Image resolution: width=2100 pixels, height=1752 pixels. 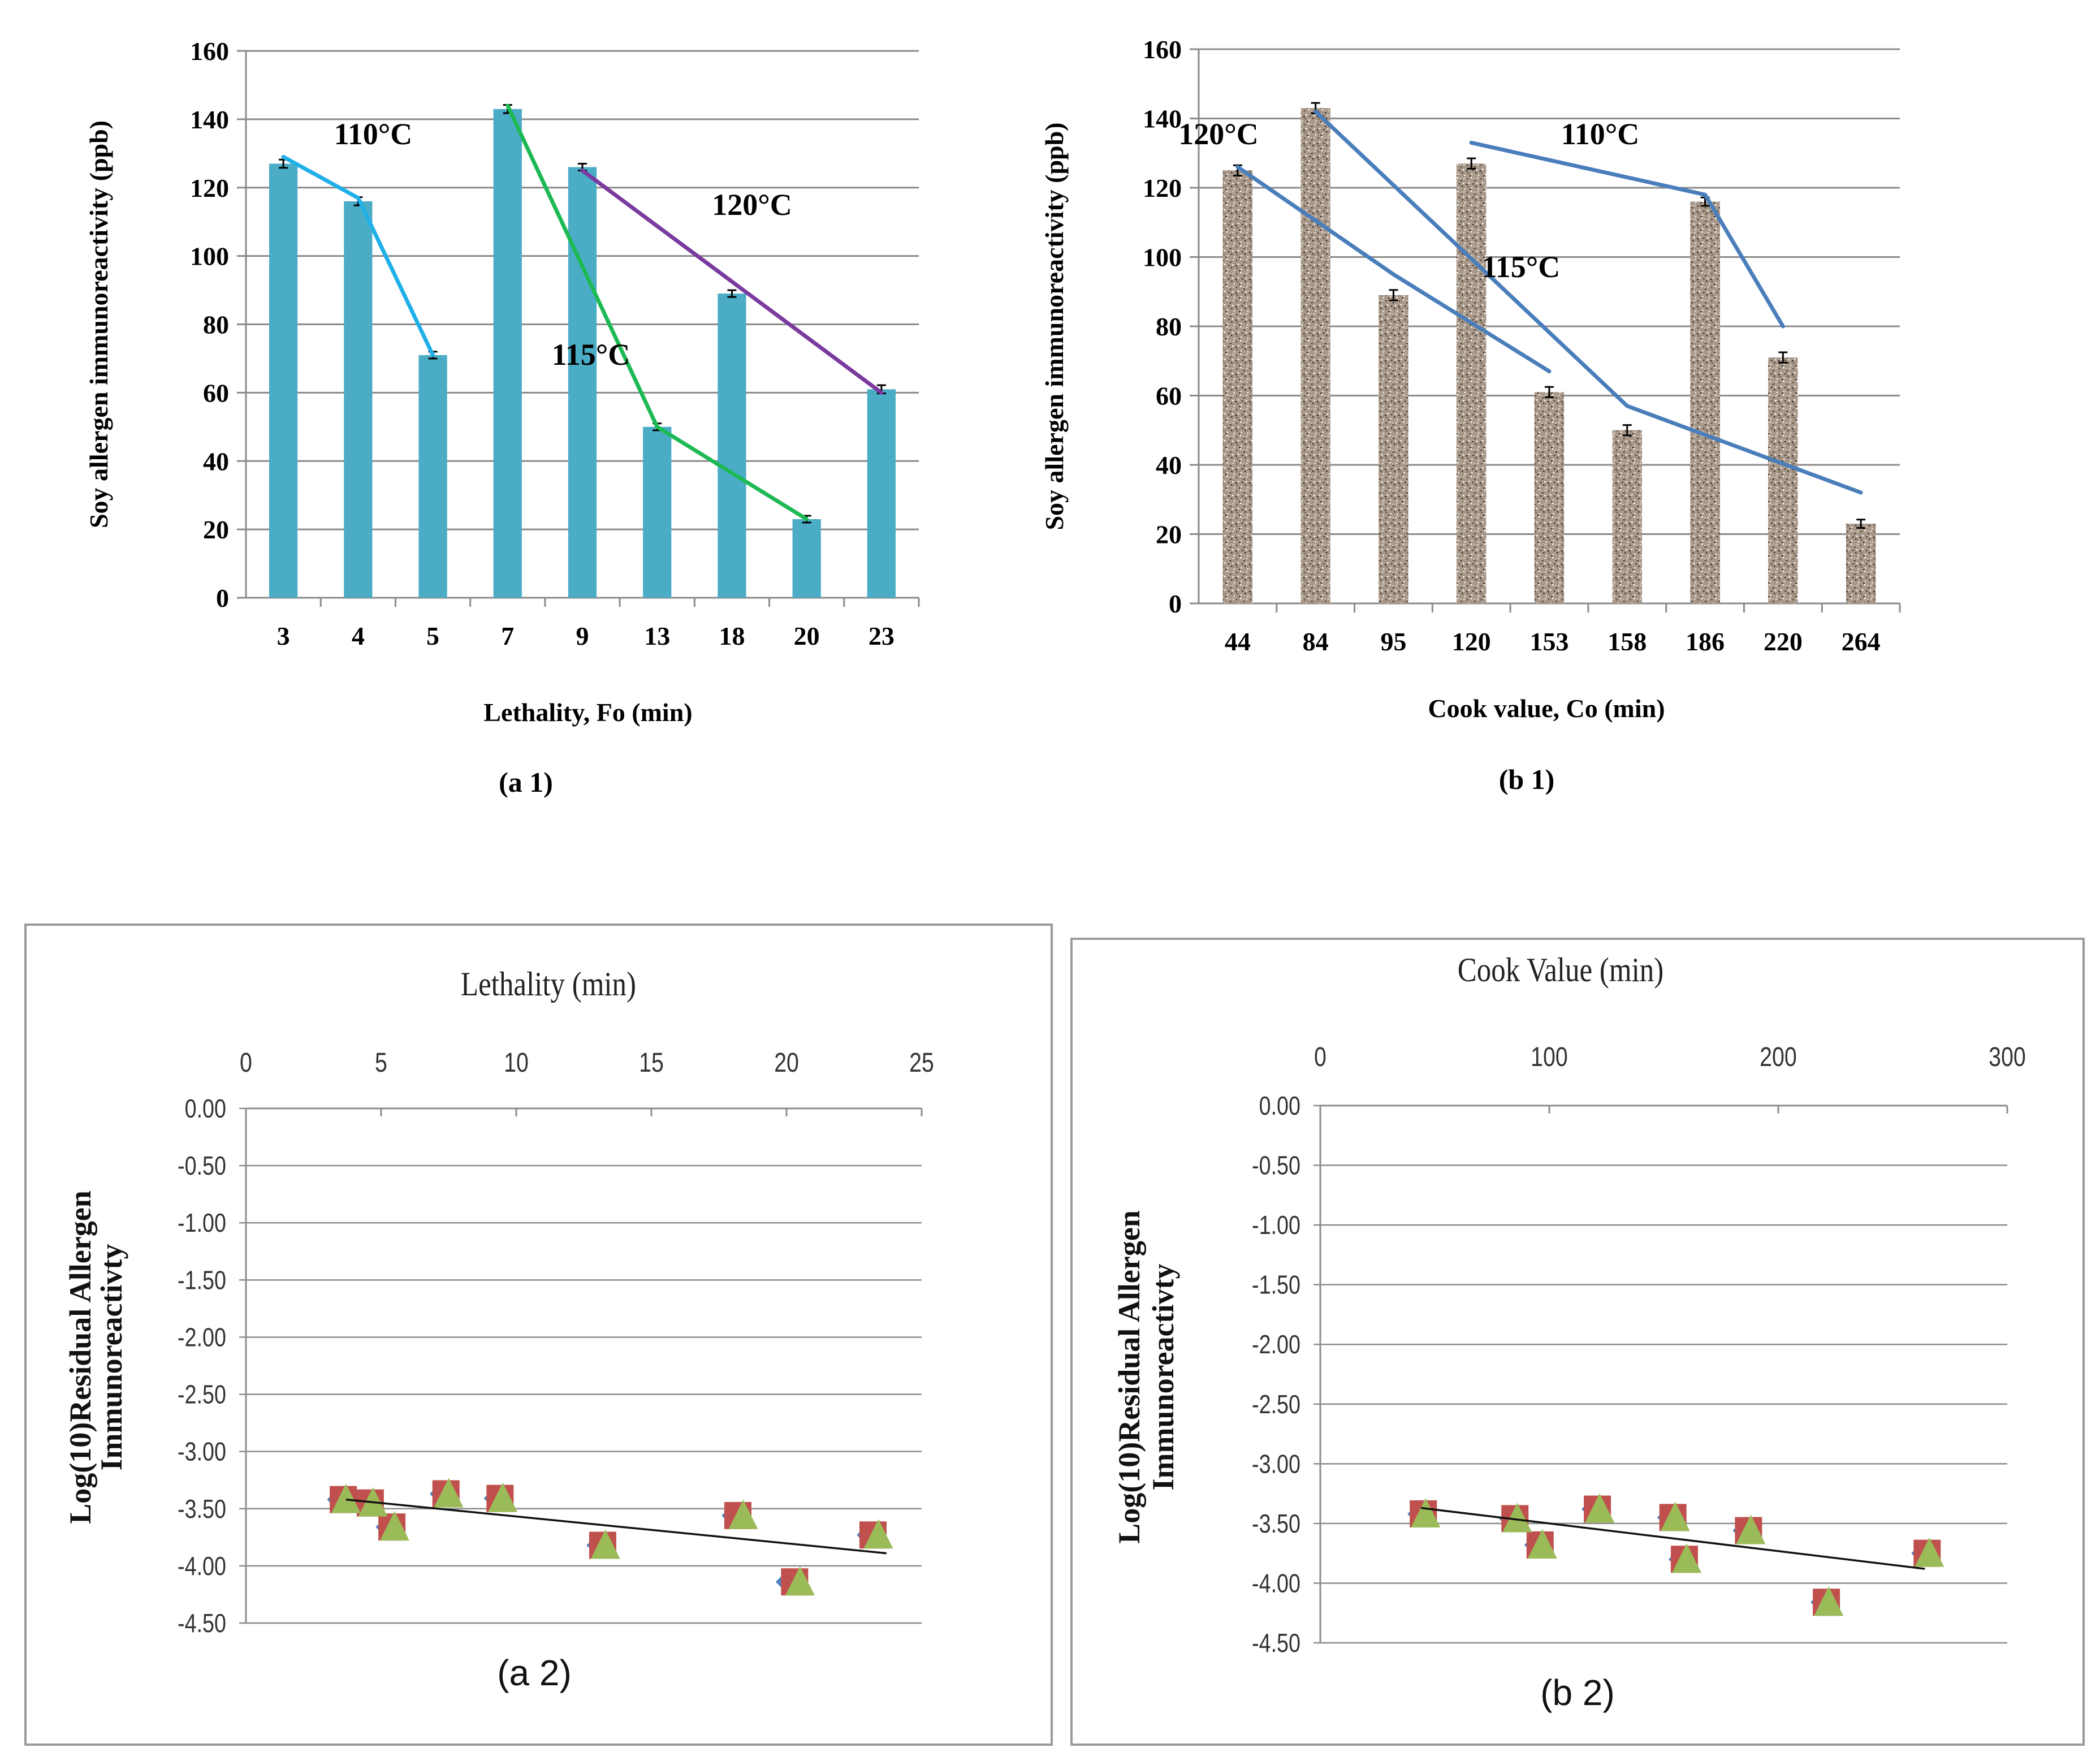 I want to click on x-tick-label: 9, so click(x=582, y=636).